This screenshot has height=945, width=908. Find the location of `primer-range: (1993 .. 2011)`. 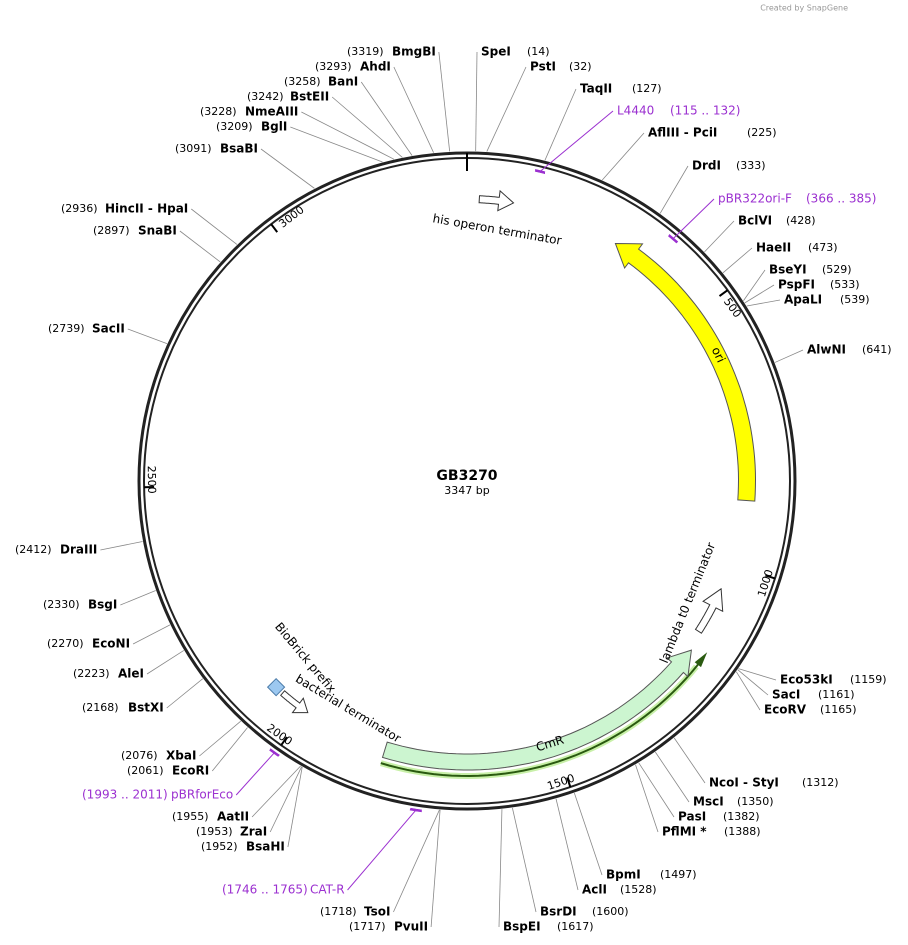

primer-range: (1993 .. 2011) is located at coordinates (125, 795).